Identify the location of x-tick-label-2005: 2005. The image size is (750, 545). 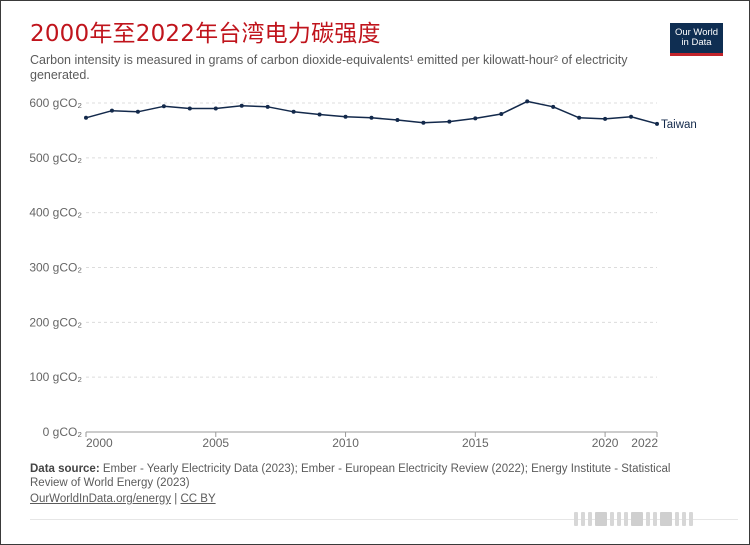
(215, 443).